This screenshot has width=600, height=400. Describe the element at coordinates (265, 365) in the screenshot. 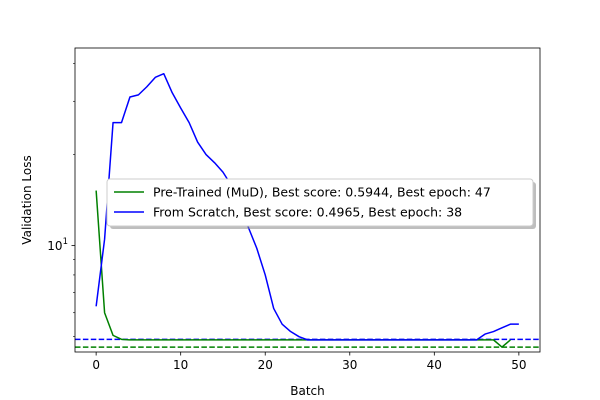

I see `x-tick-label: 20` at that location.